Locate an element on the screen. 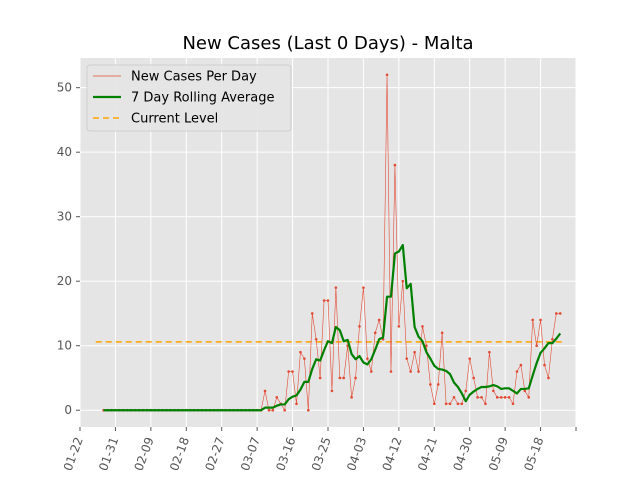 This screenshot has height=480, width=640. legend-box is located at coordinates (189, 98).